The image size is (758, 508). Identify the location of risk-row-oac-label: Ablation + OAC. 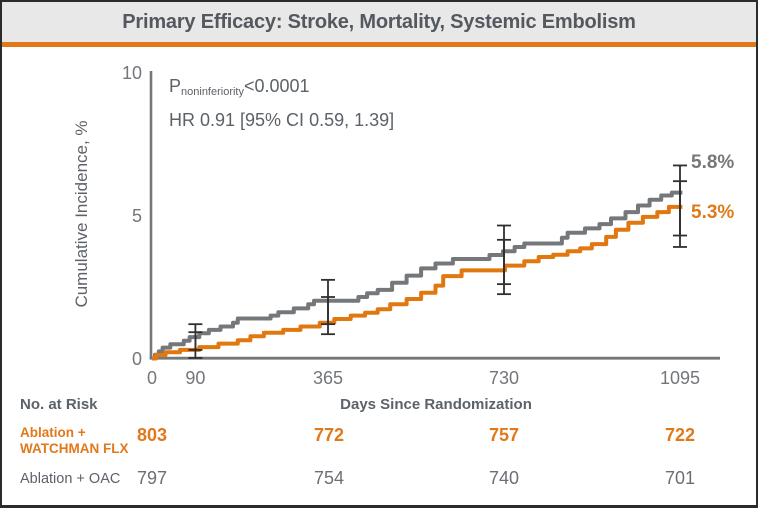
(70, 479).